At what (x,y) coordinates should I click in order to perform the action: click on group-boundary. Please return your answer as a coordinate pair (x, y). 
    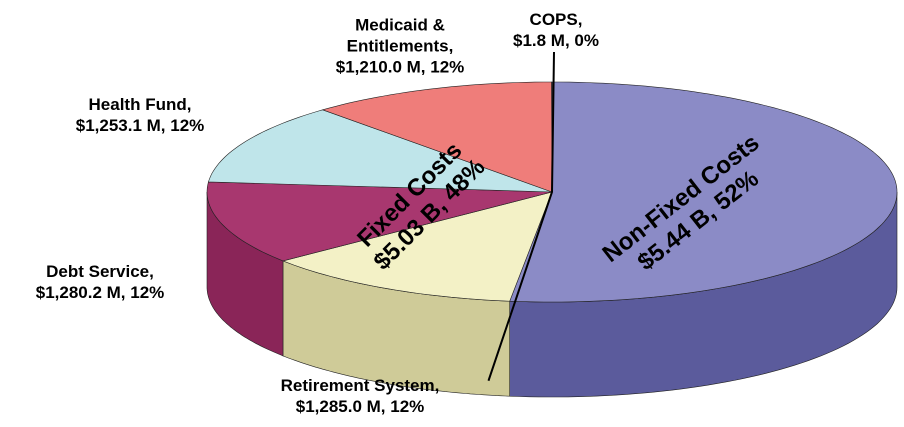
    Looking at the image, I should click on (521, 216).